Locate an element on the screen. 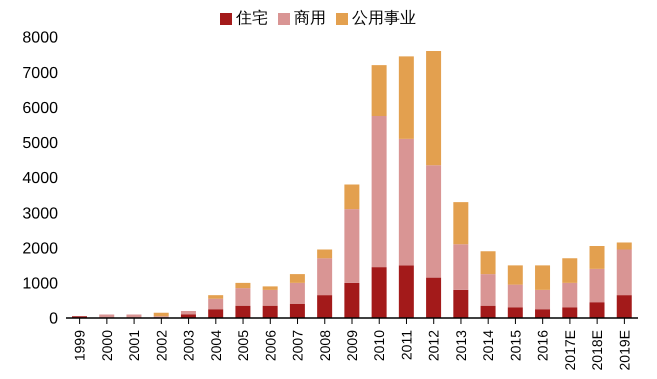  y-tick-label: 7000 is located at coordinates (40, 73).